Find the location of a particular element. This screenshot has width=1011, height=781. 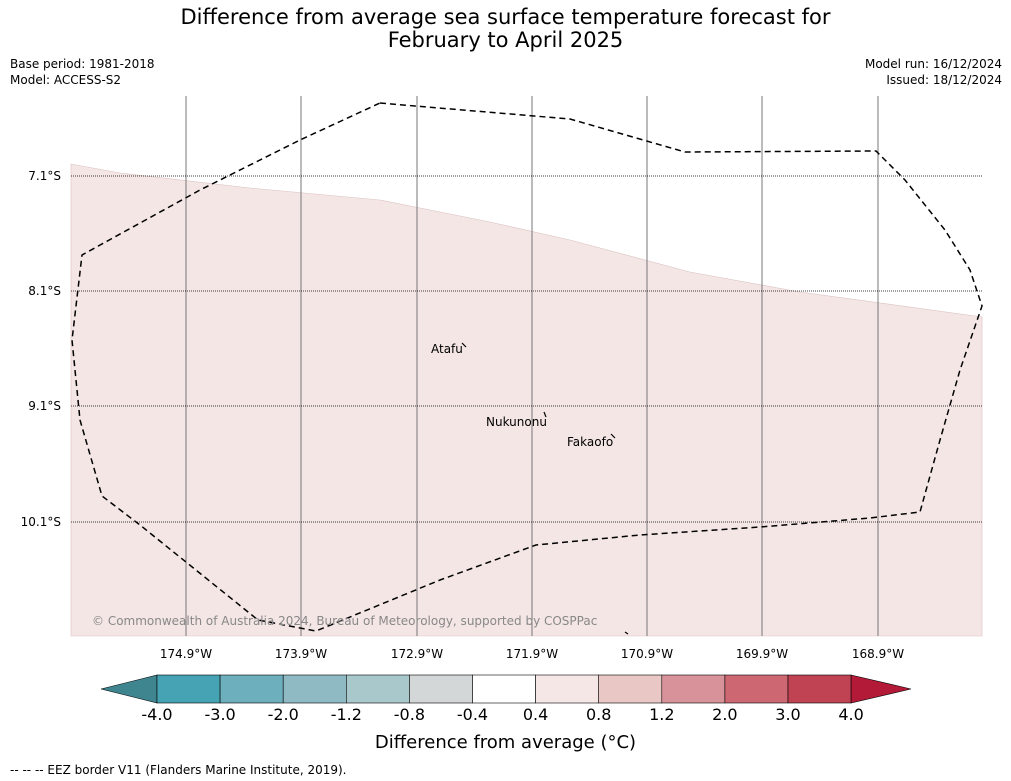

issued-date: Issued: 18/12/2024 is located at coordinates (944, 80).